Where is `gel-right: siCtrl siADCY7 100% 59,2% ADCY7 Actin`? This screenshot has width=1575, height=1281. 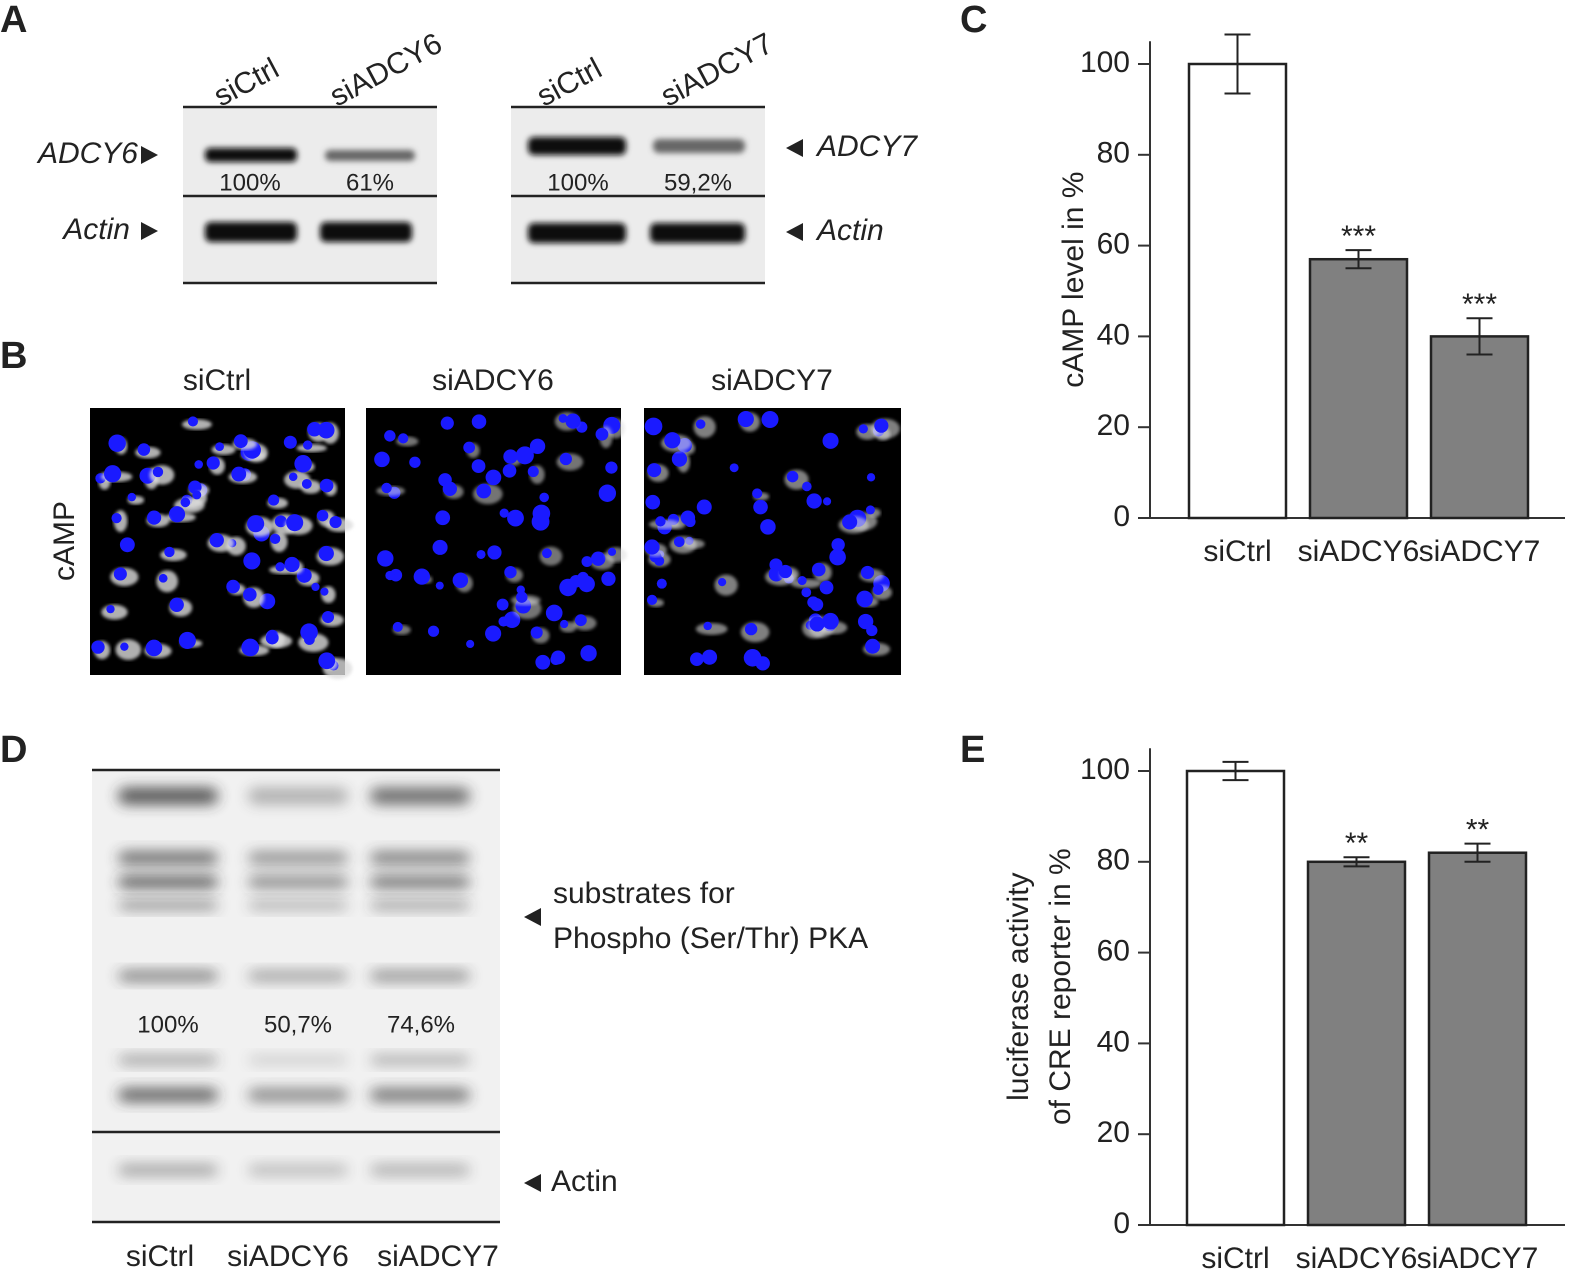
gel-right: siCtrl siADCY7 100% 59,2% ADCY7 Actin is located at coordinates (714, 156).